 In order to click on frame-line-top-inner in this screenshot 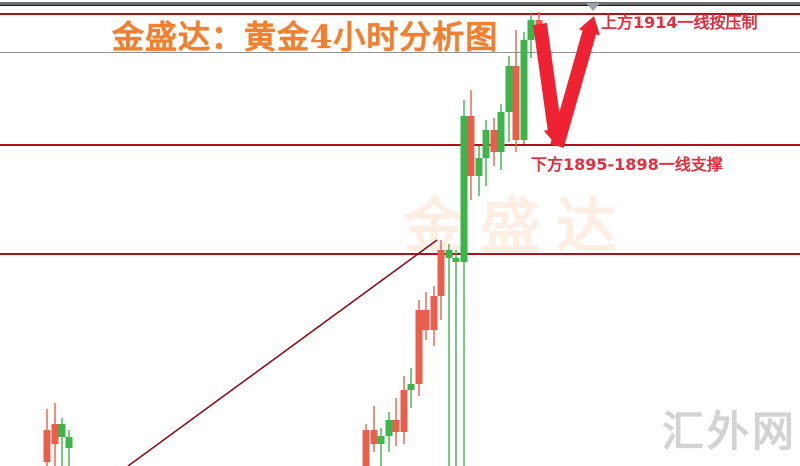, I will do `click(400, 5)`.